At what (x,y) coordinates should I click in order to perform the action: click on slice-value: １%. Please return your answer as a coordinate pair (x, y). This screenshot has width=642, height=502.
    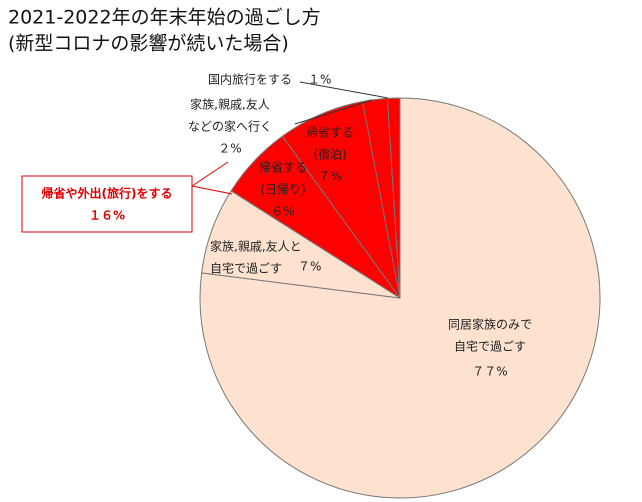
    Looking at the image, I should click on (319, 80).